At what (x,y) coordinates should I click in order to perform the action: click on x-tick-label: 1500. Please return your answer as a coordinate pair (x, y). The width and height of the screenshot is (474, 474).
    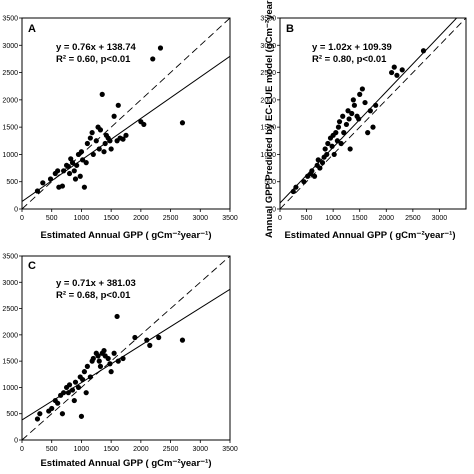
    Looking at the image, I should click on (111, 449).